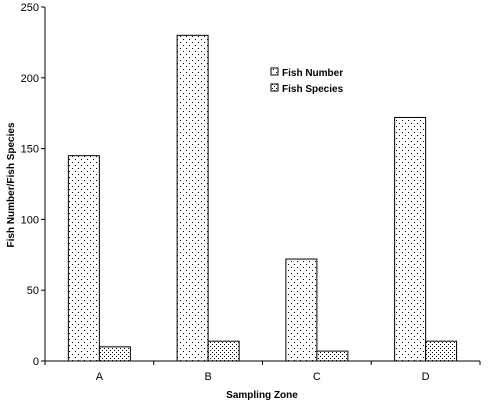 This screenshot has height=404, width=496. I want to click on x-axis-title: Sampling Zone, so click(262, 395).